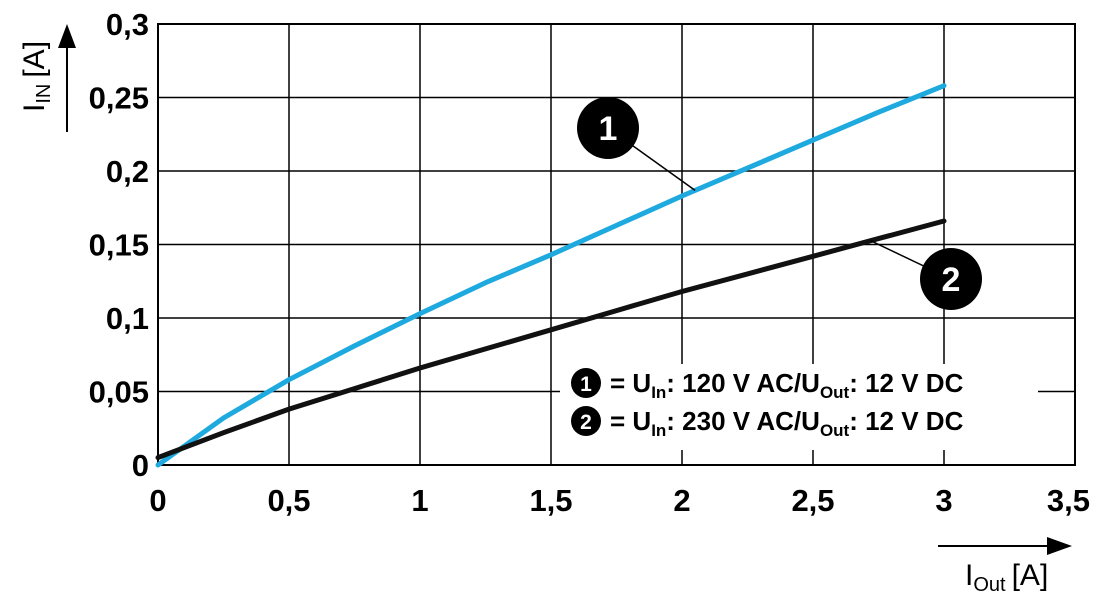 This screenshot has width=1108, height=598. What do you see at coordinates (550, 500) in the screenshot?
I see `x-tick-label: 1,5` at bounding box center [550, 500].